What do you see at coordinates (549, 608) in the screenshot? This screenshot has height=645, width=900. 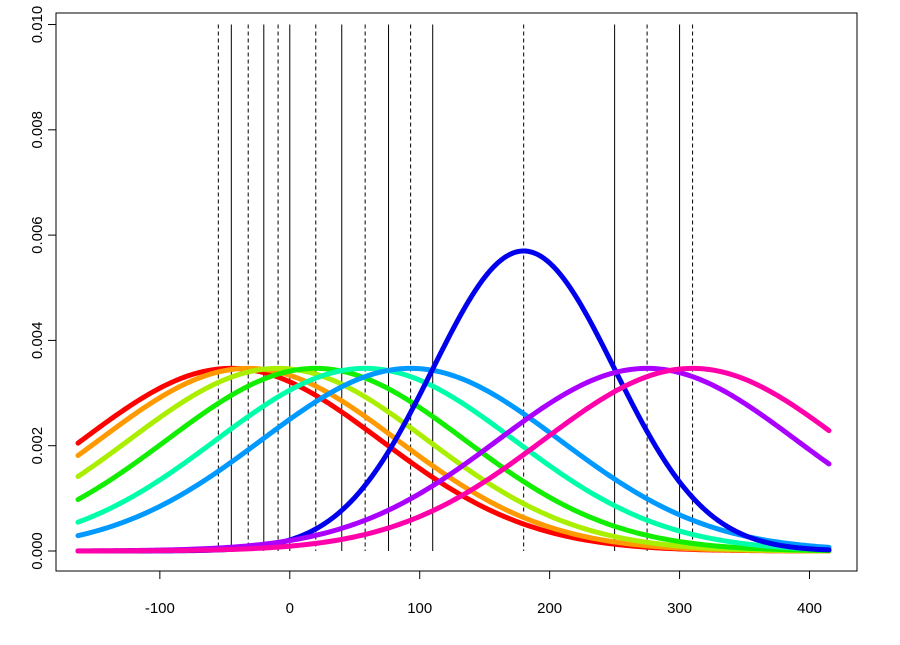 I see `x-tick-label: 200` at bounding box center [549, 608].